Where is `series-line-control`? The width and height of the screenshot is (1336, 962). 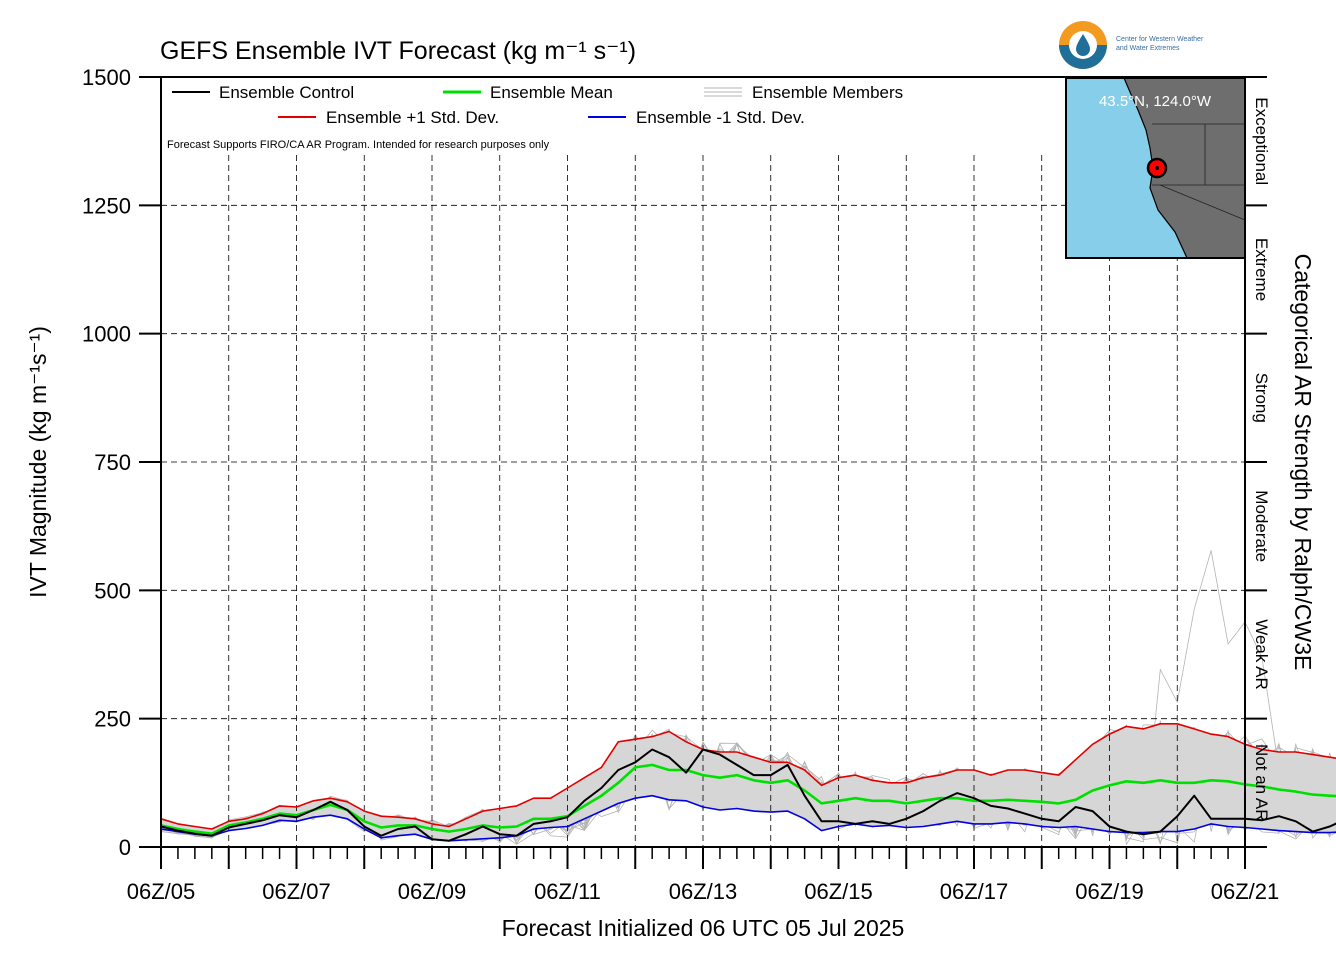 series-line-control is located at coordinates (748, 795).